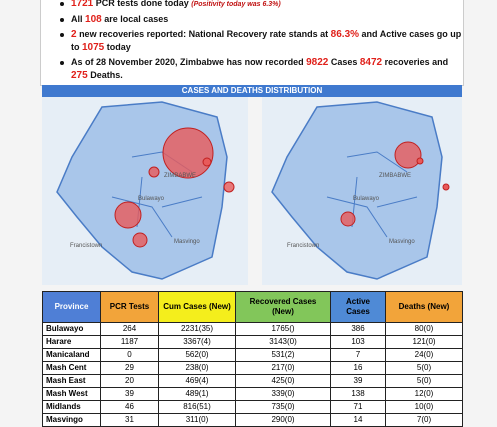  What do you see at coordinates (71, 407) in the screenshot?
I see `table-cell: Midlands` at bounding box center [71, 407].